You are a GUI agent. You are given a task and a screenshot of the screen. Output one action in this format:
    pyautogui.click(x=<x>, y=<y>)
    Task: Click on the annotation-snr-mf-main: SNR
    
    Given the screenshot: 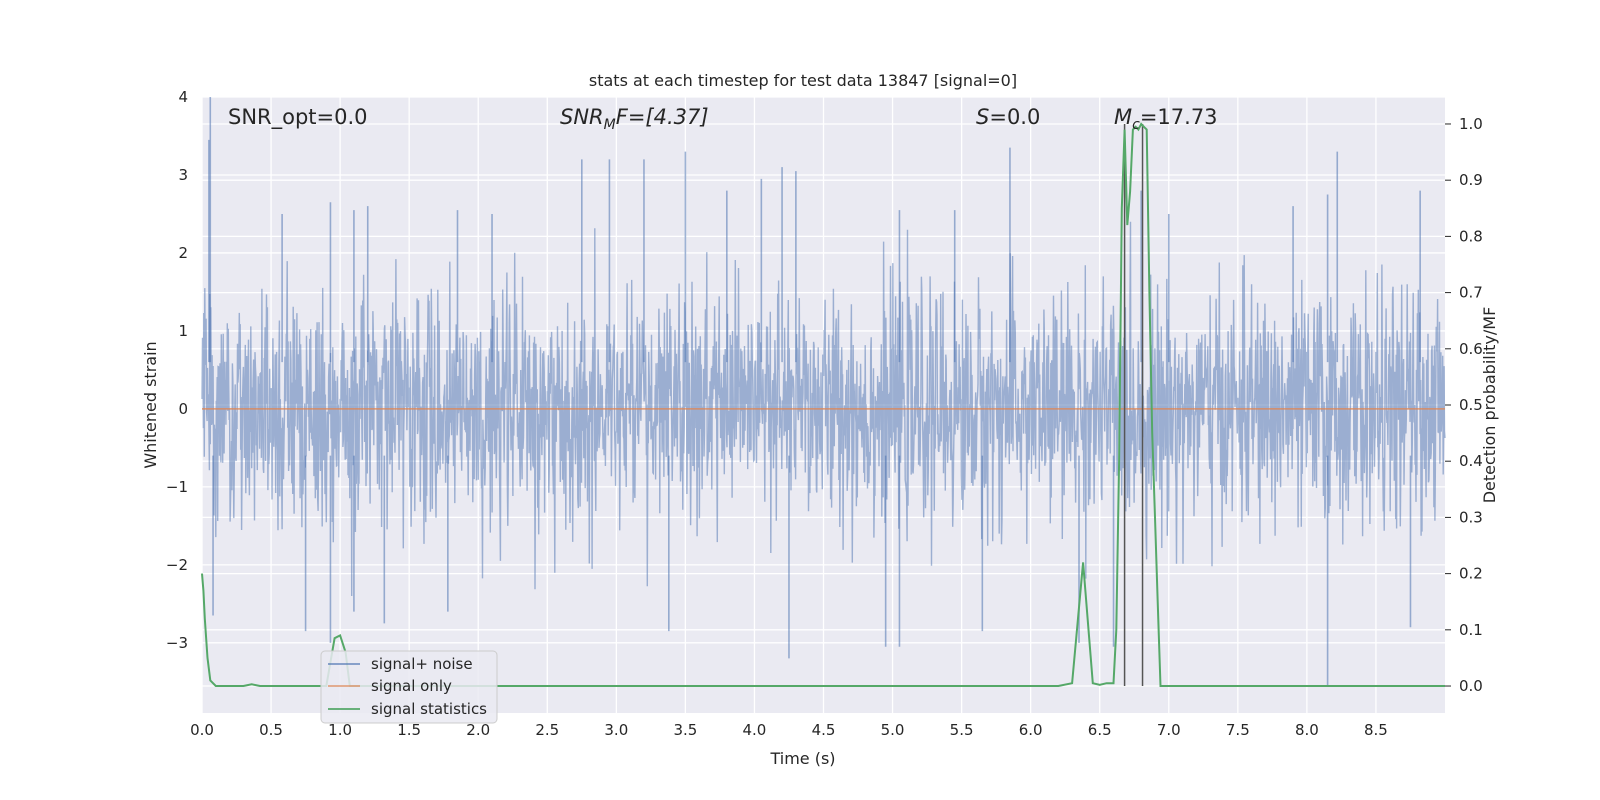 What is the action you would take?
    pyautogui.click(x=582, y=117)
    